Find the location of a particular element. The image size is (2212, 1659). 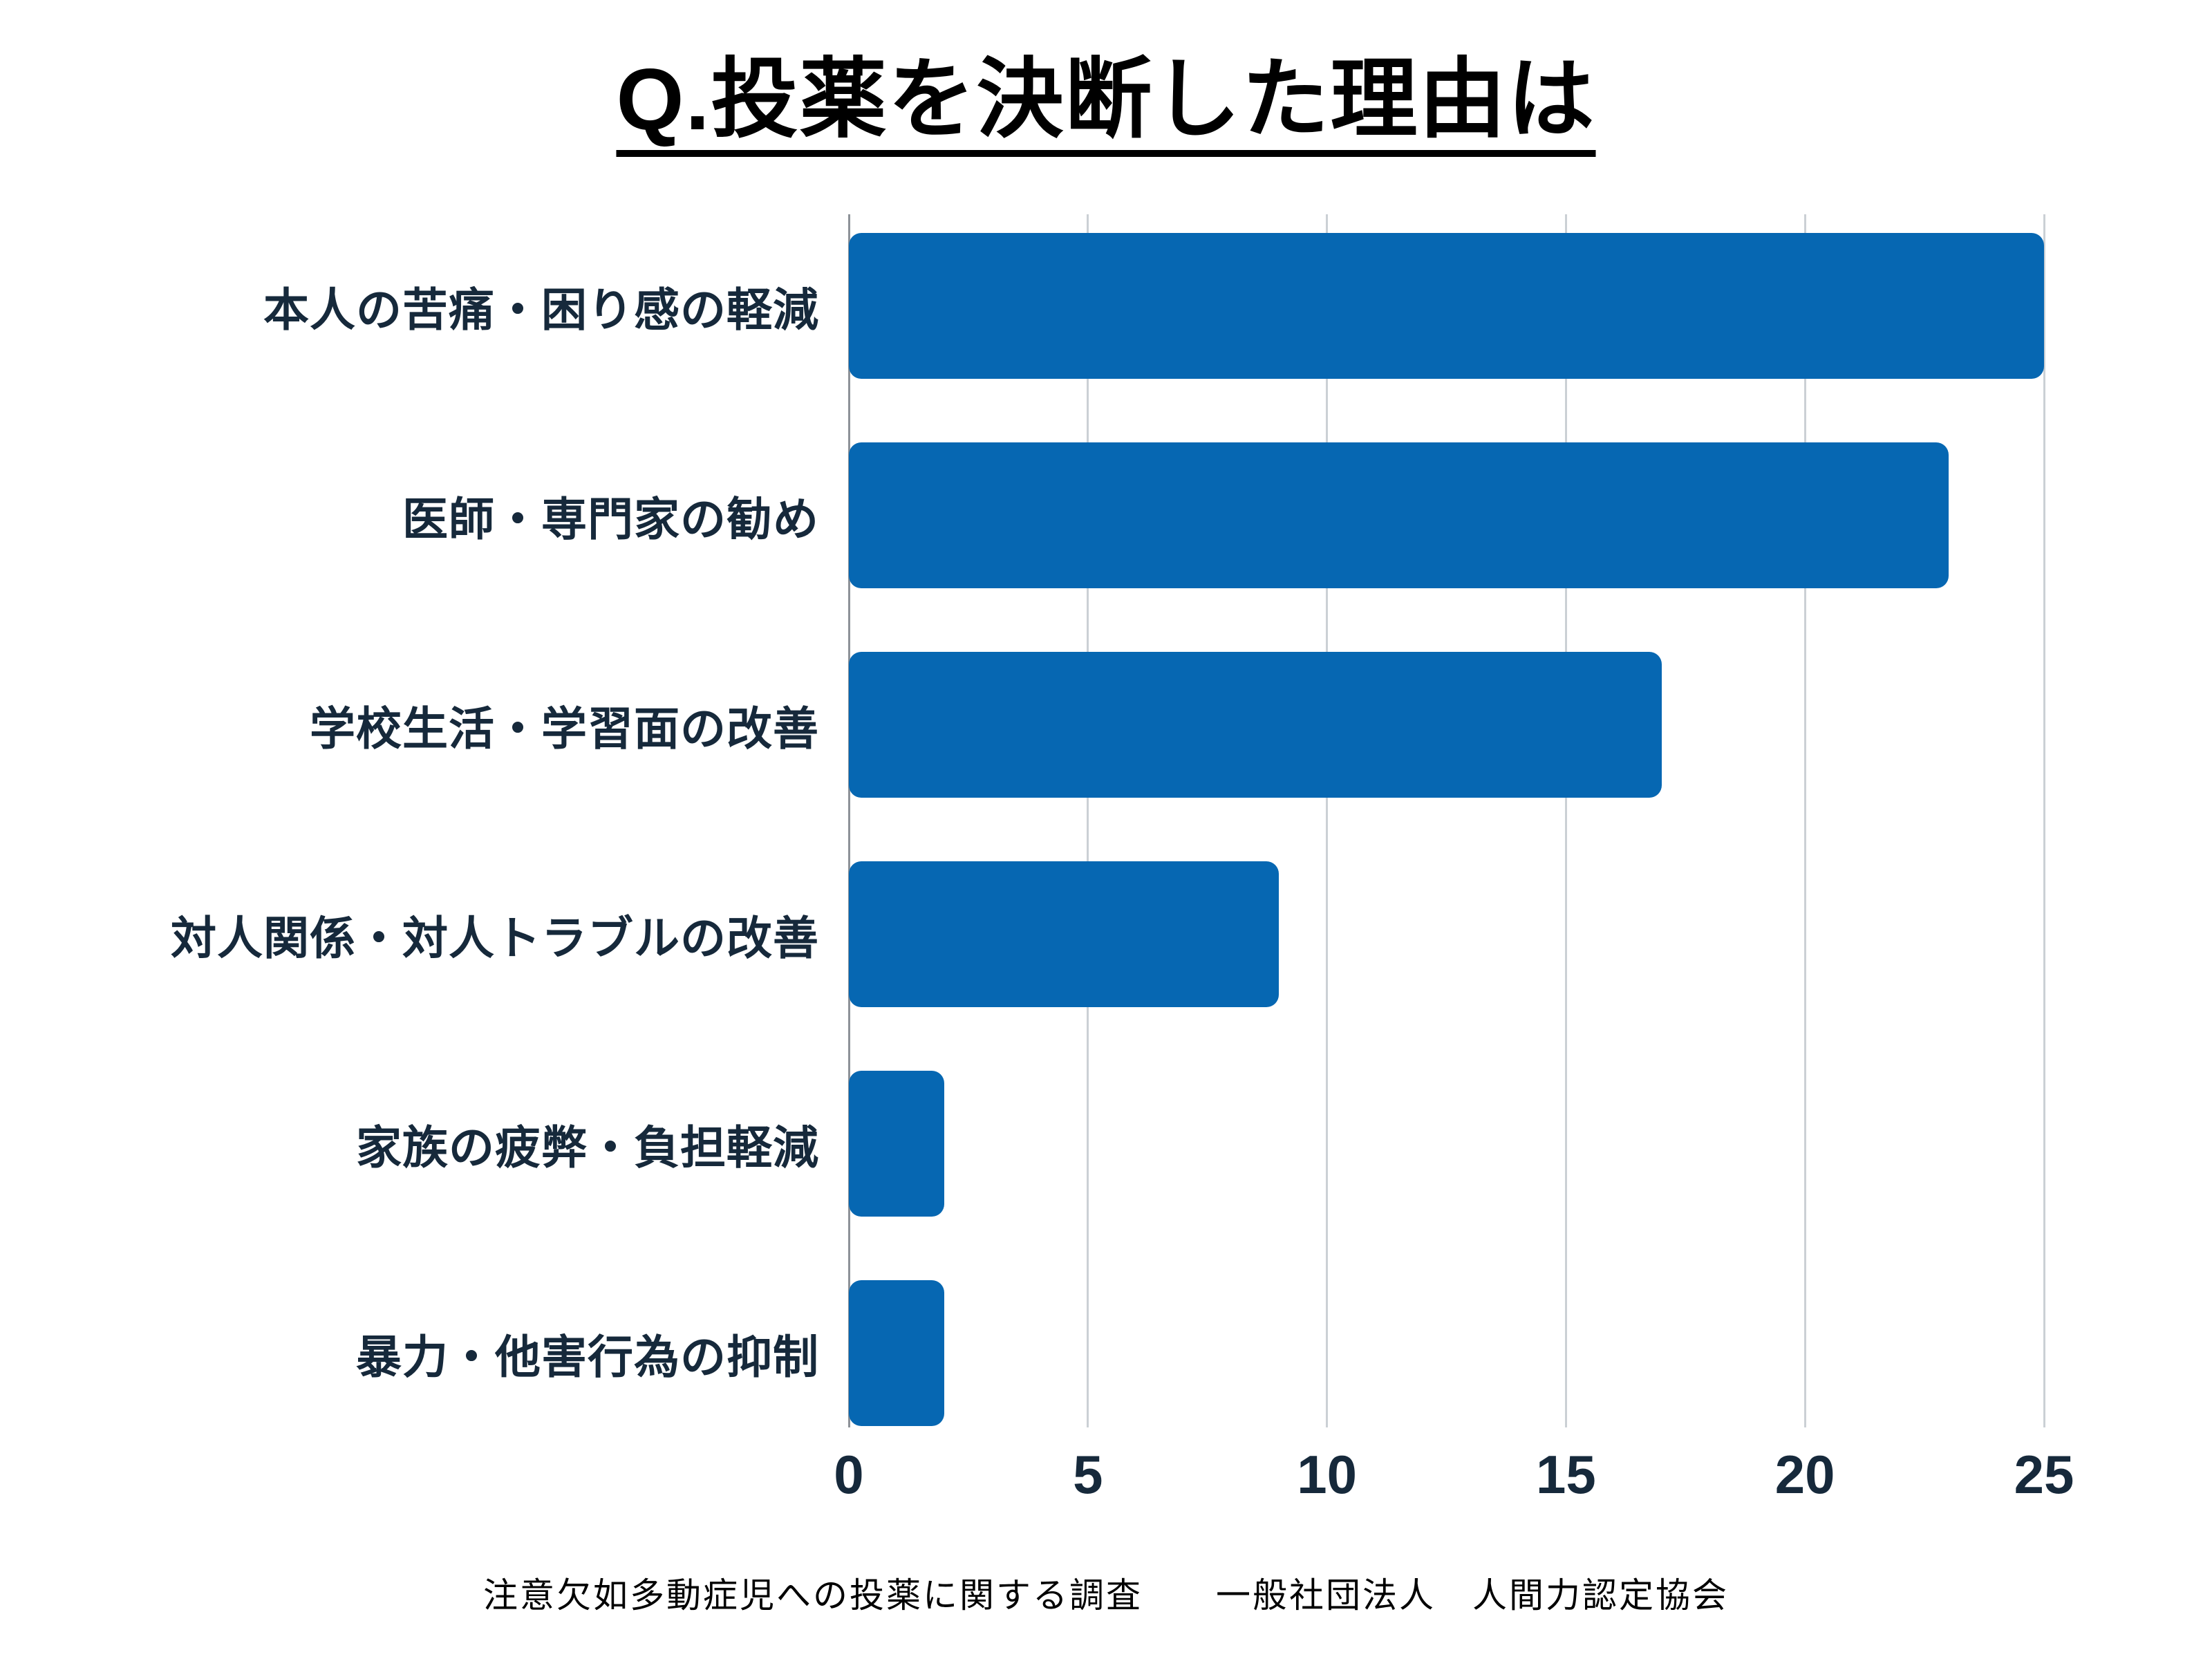

x-tick-label-10: 10 is located at coordinates (1327, 1474).